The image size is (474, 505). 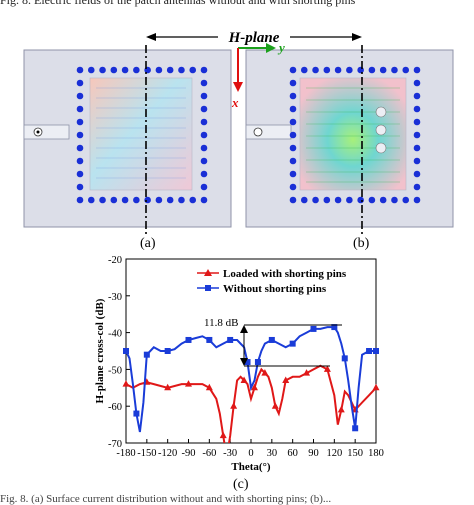 What do you see at coordinates (119, 352) in the screenshot?
I see `y-ticks: -20 -30 -40 -50 -60 -70` at bounding box center [119, 352].